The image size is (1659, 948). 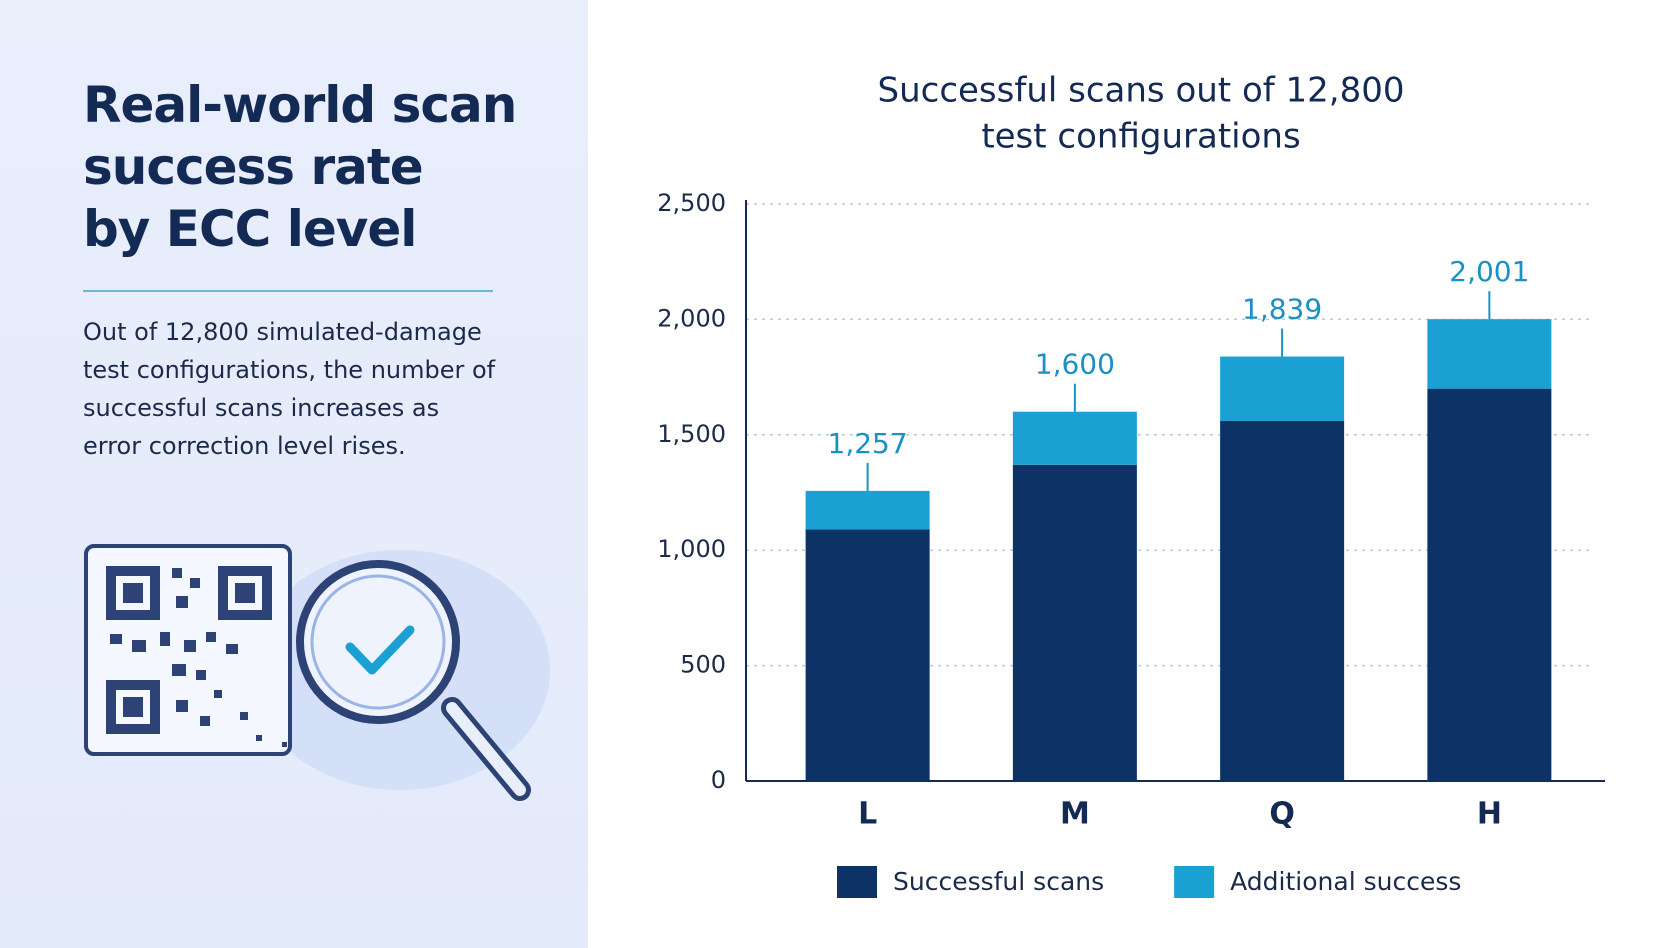 What do you see at coordinates (703, 665) in the screenshot?
I see `y-tick-label: 500` at bounding box center [703, 665].